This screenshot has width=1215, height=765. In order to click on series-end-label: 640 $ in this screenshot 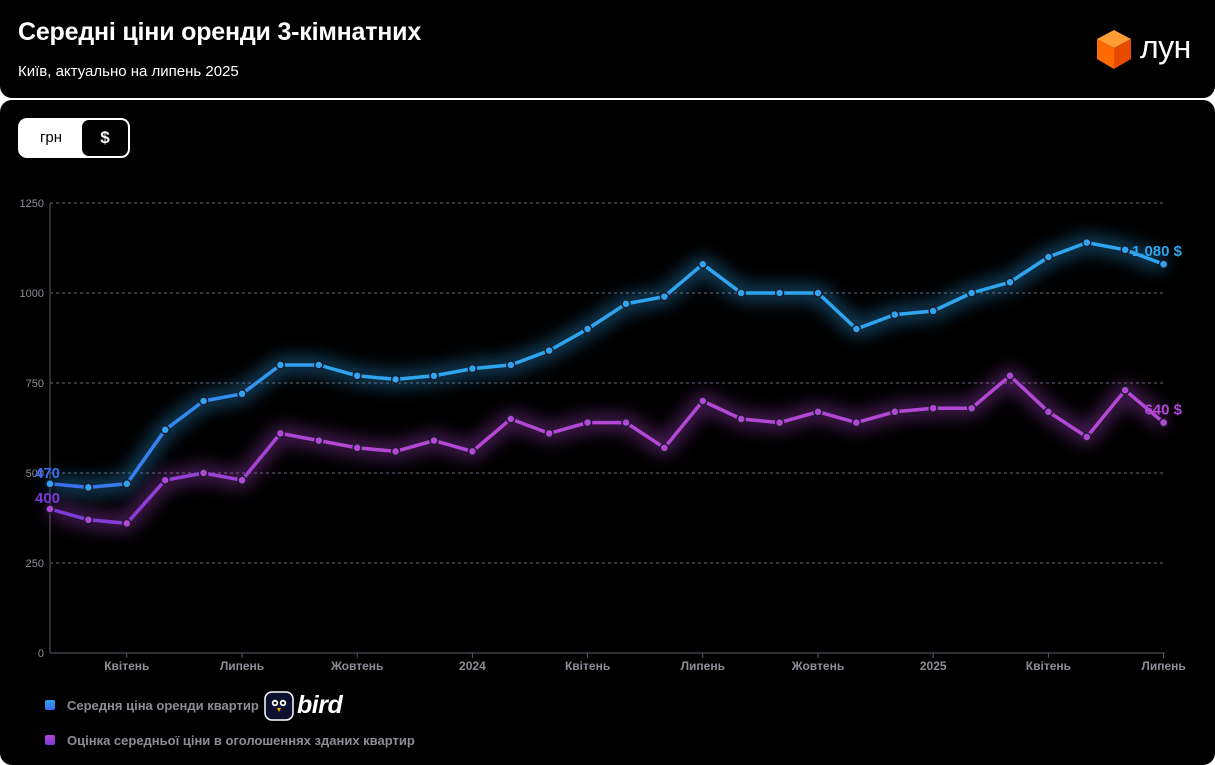, I will do `click(1163, 410)`.